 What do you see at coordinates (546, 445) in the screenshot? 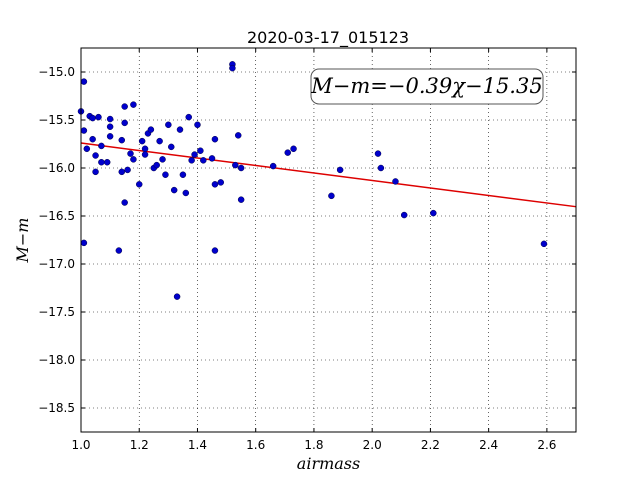
I see `x-tick-label: 2.6` at bounding box center [546, 445].